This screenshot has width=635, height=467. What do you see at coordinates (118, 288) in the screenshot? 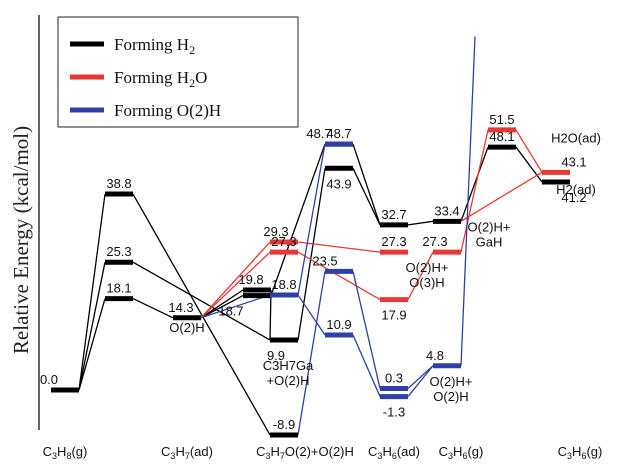
I see `value-label-d: 18.1` at bounding box center [118, 288].